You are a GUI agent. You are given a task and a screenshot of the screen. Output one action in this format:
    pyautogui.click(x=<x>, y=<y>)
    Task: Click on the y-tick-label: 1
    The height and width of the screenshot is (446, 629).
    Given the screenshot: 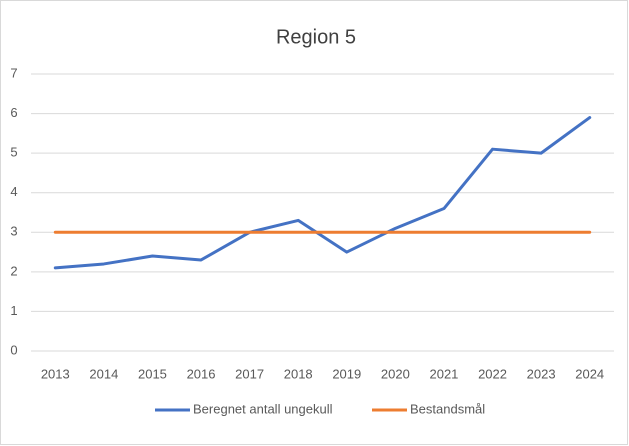 What is the action you would take?
    pyautogui.click(x=13, y=310)
    